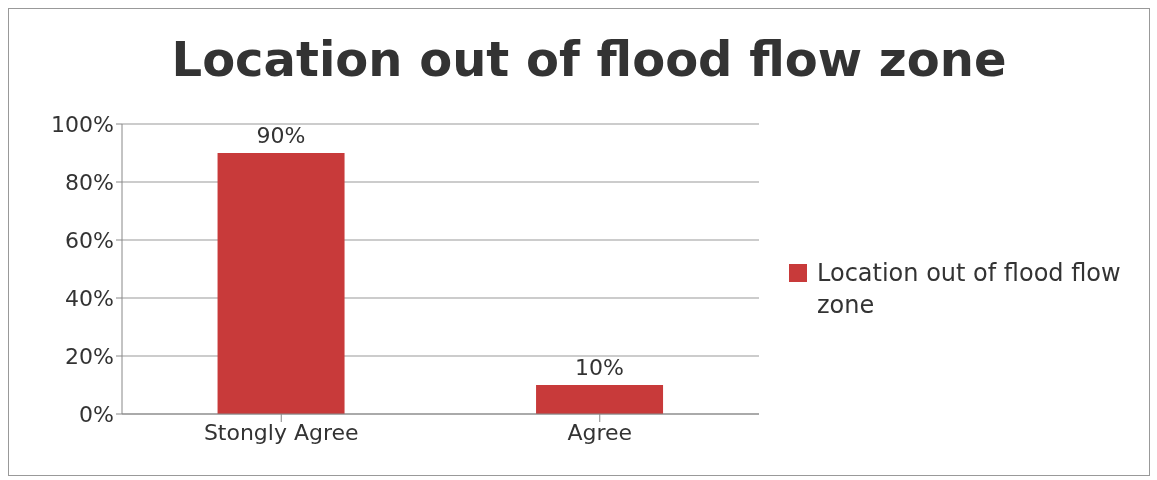 This screenshot has height=480, width=1157. I want to click on y-tick-label: 60%, so click(89, 240).